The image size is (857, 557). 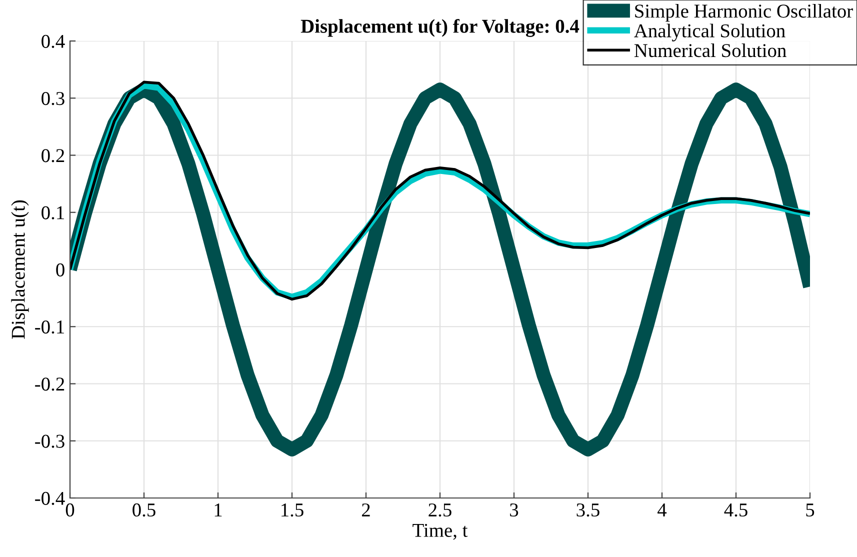 What do you see at coordinates (736, 510) in the screenshot?
I see `x-tick-label: 4.5` at bounding box center [736, 510].